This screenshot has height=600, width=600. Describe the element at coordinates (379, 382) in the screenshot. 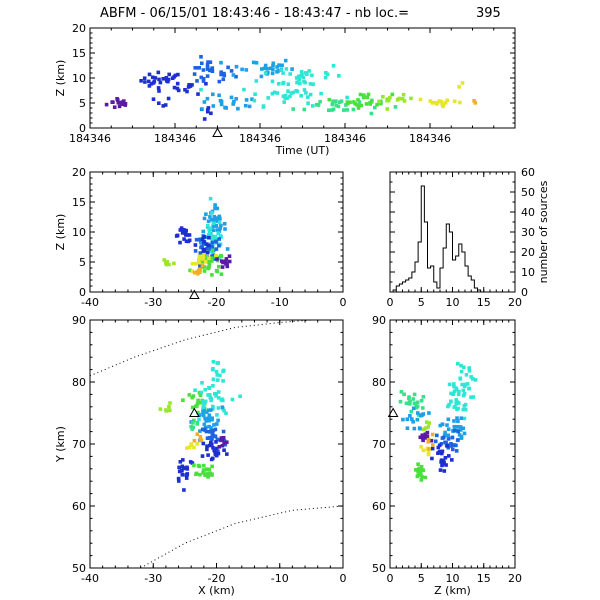

I see `z-y-ytick-label: 80` at that location.